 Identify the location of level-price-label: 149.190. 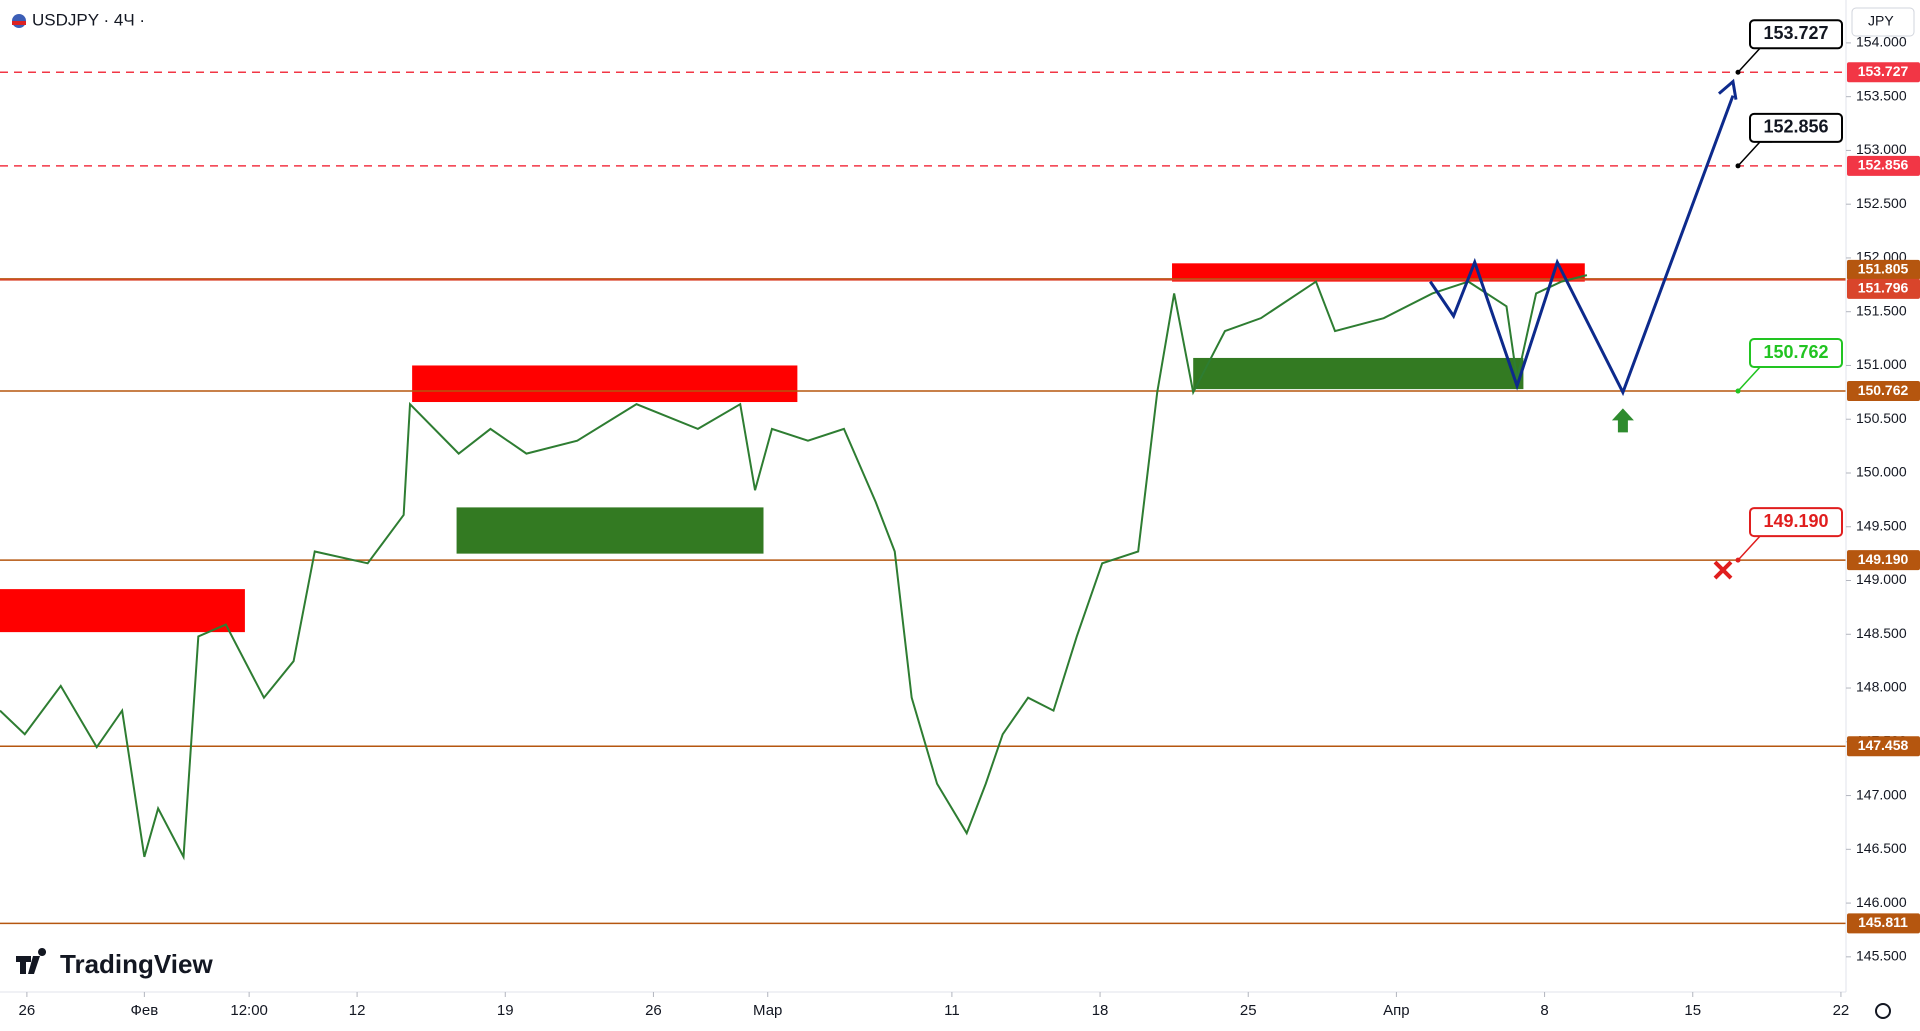
(1883, 559).